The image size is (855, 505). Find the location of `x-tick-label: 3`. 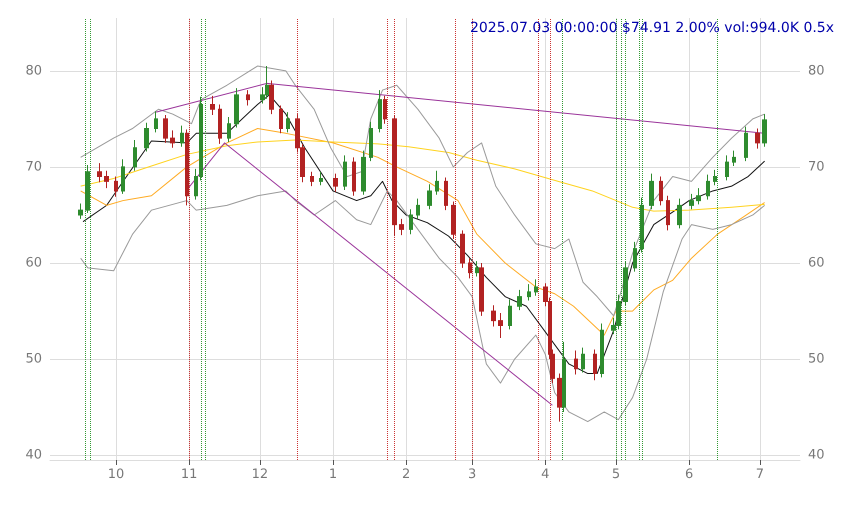

x-tick-label: 3 is located at coordinates (472, 474).